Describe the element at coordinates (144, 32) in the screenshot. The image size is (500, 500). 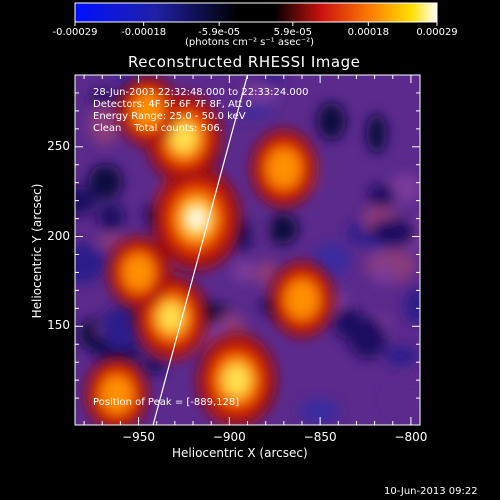
I see `colorbar-tick-label: -0.00018` at that location.